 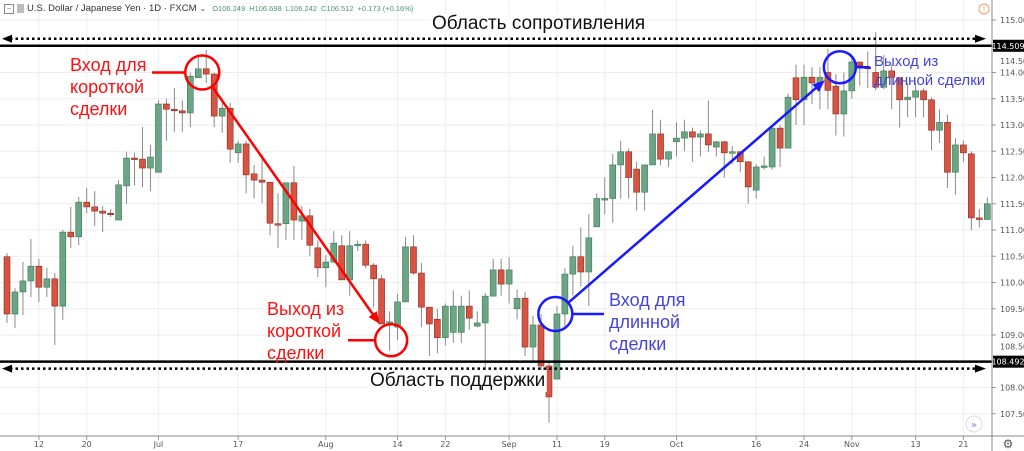 I want to click on price-tick-label: 112.500, so click(x=1012, y=151).